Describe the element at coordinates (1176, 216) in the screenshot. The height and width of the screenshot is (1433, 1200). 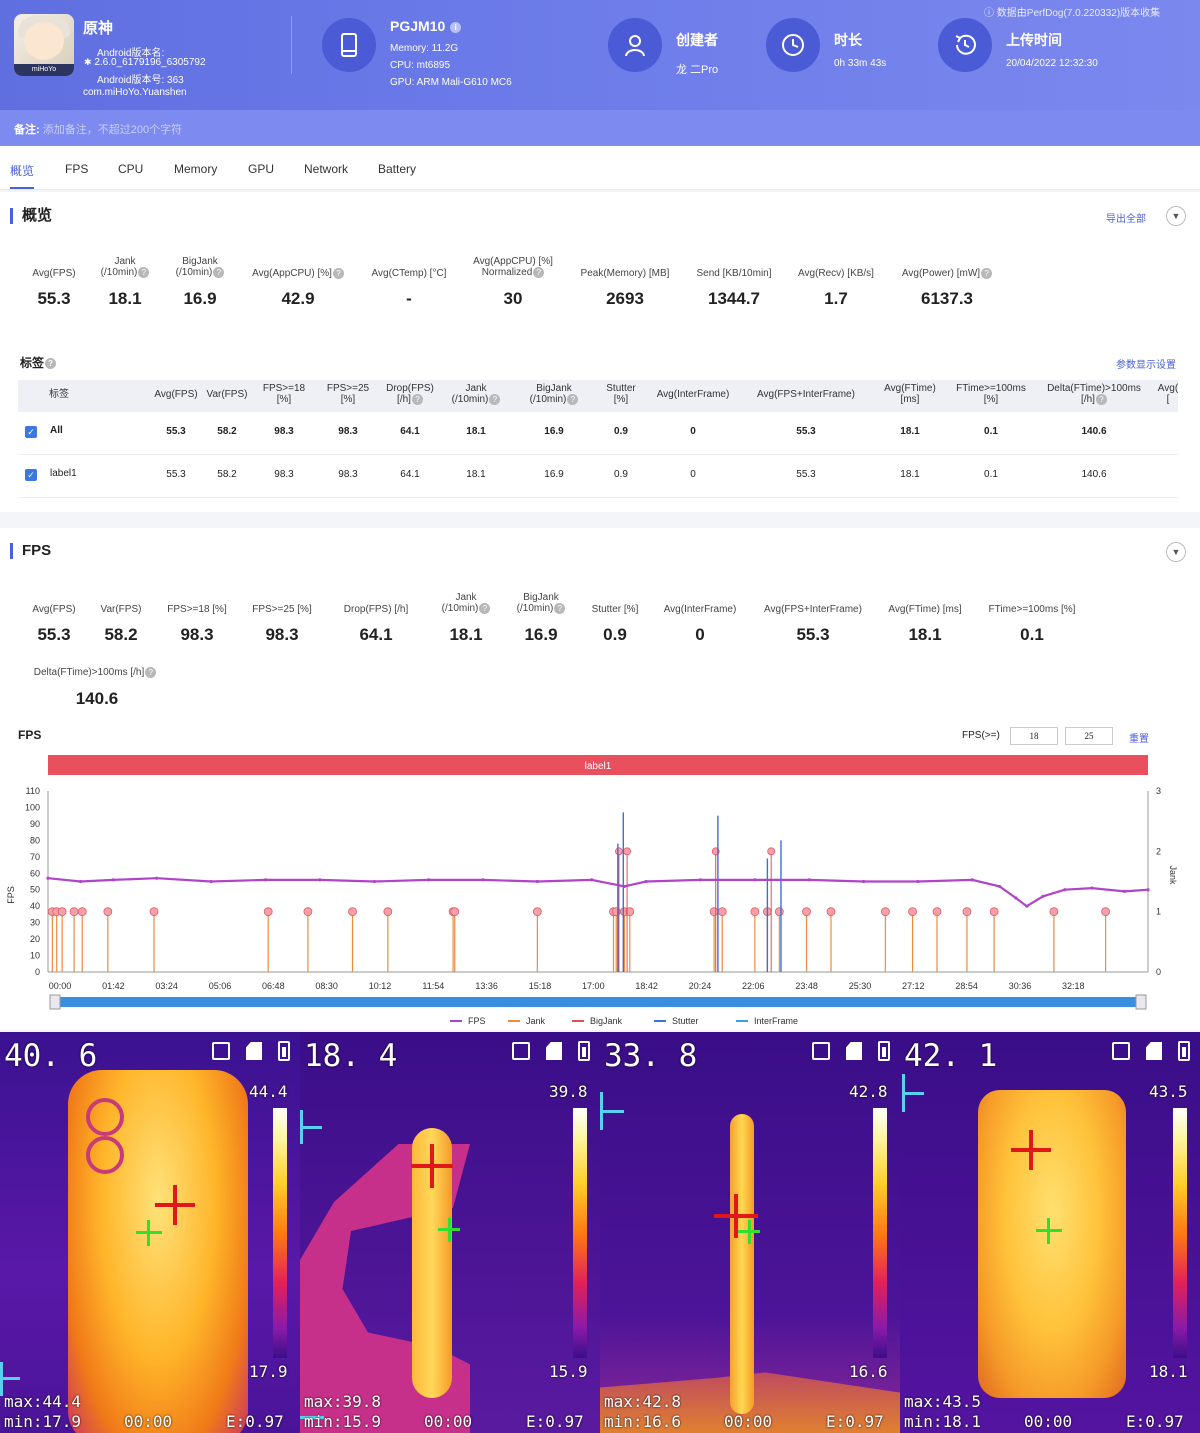
I see `overview-collapse-chevron-icon: ▼` at that location.